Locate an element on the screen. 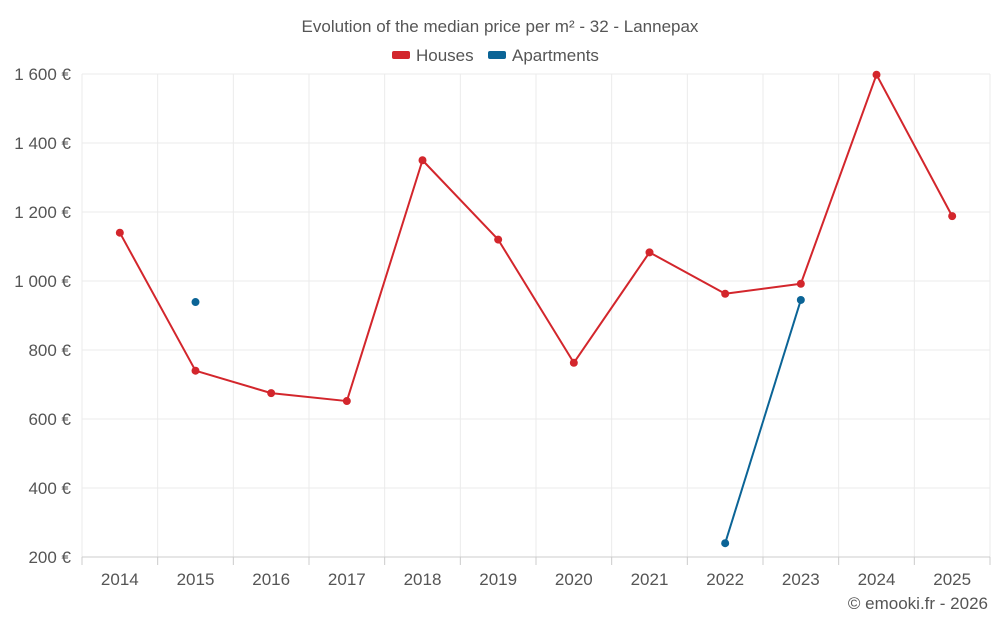 Image resolution: width=1000 pixels, height=630 pixels. data-point-apartments-2023 is located at coordinates (800, 299).